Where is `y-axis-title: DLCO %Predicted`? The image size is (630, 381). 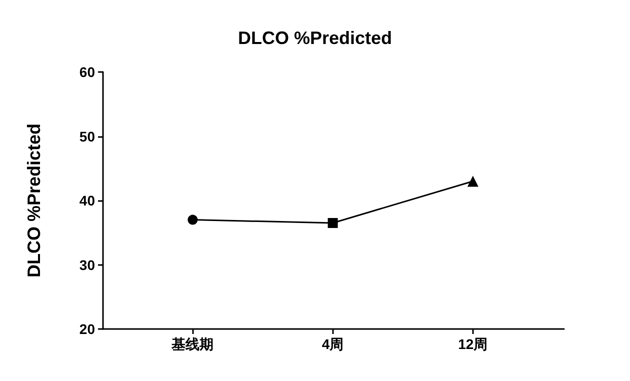 y-axis-title: DLCO %Predicted is located at coordinates (34, 200).